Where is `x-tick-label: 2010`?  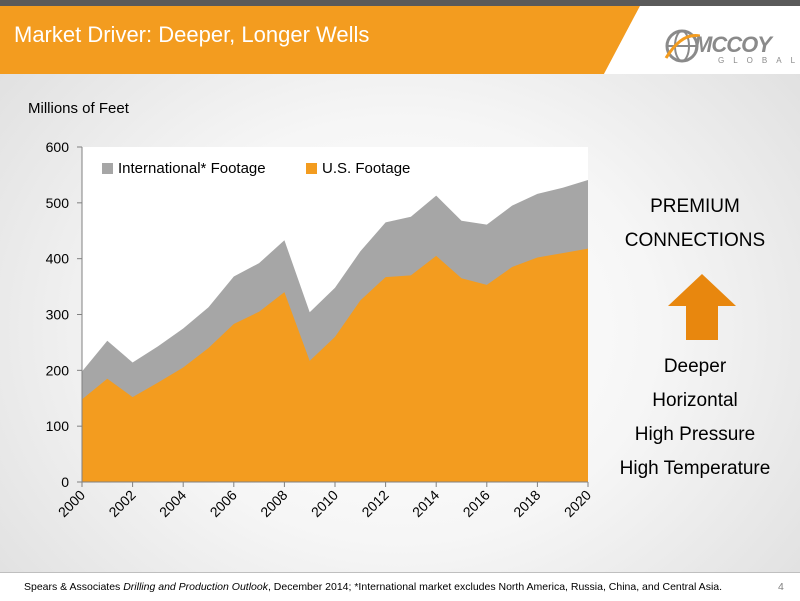 x-tick-label: 2010 is located at coordinates (324, 503).